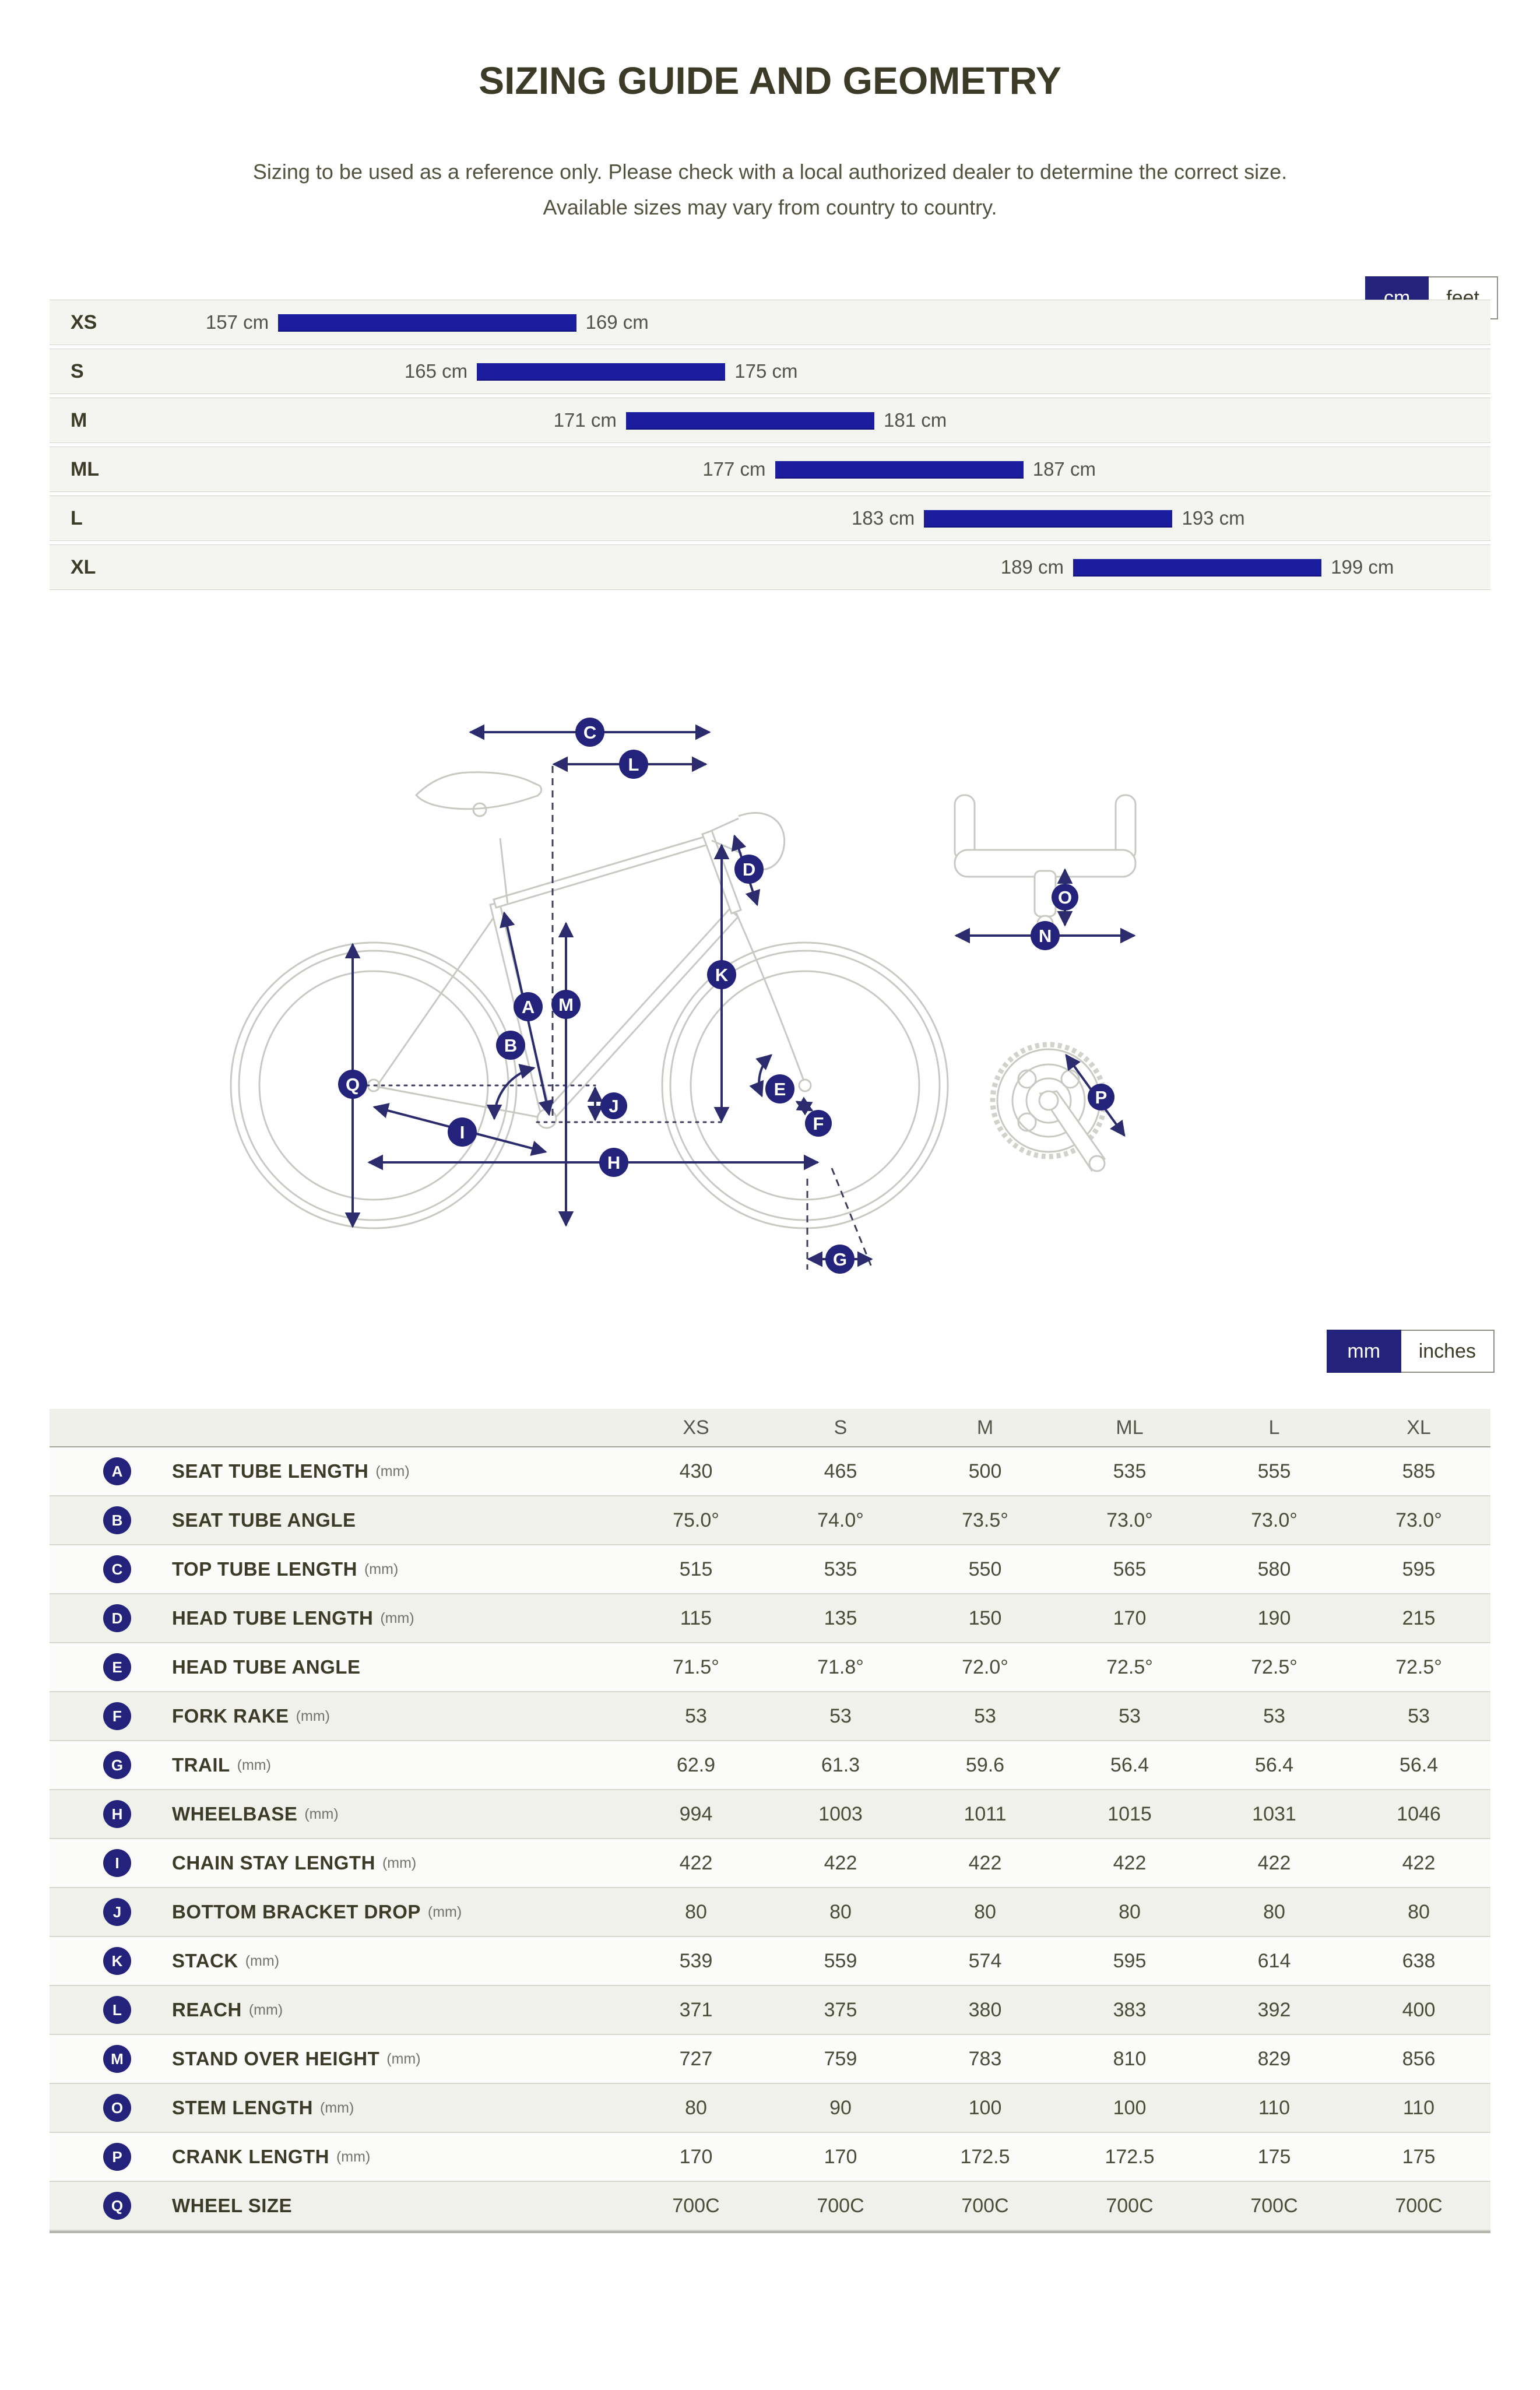 The image size is (1540, 2390). Describe the element at coordinates (696, 2058) in the screenshot. I see `geo-value-cell: 727` at that location.